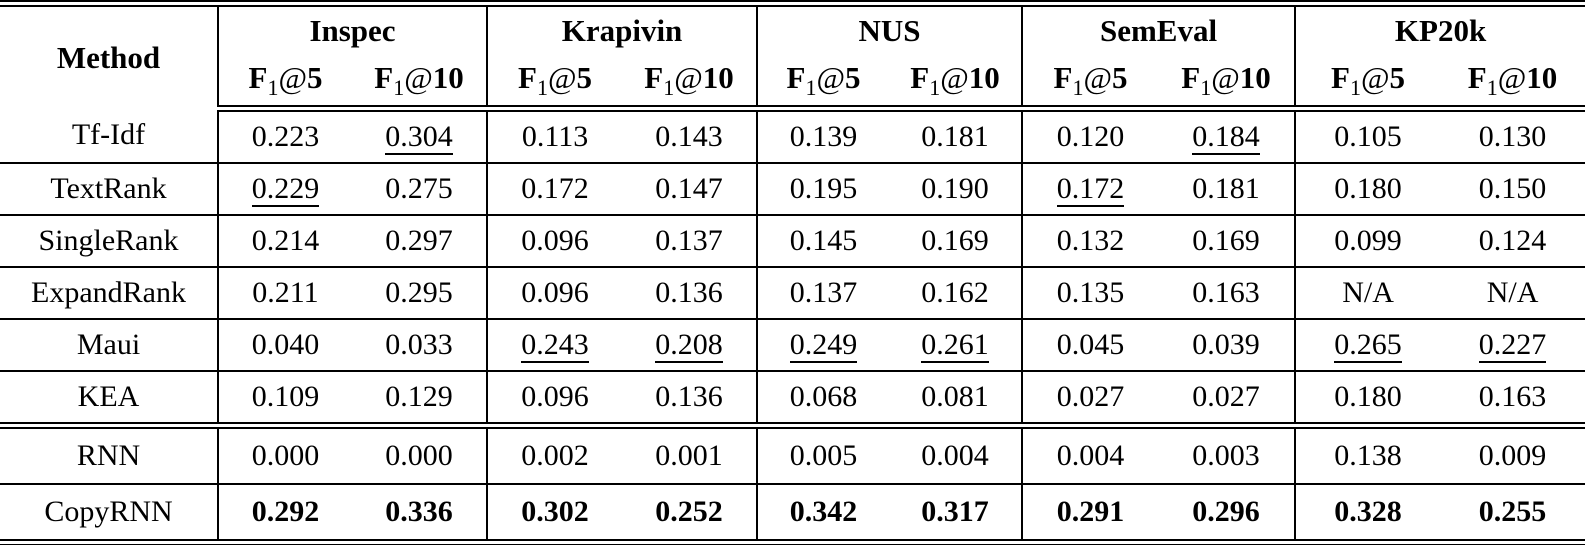 This screenshot has height=545, width=1585. I want to click on value-cell: 0.261, so click(956, 344).